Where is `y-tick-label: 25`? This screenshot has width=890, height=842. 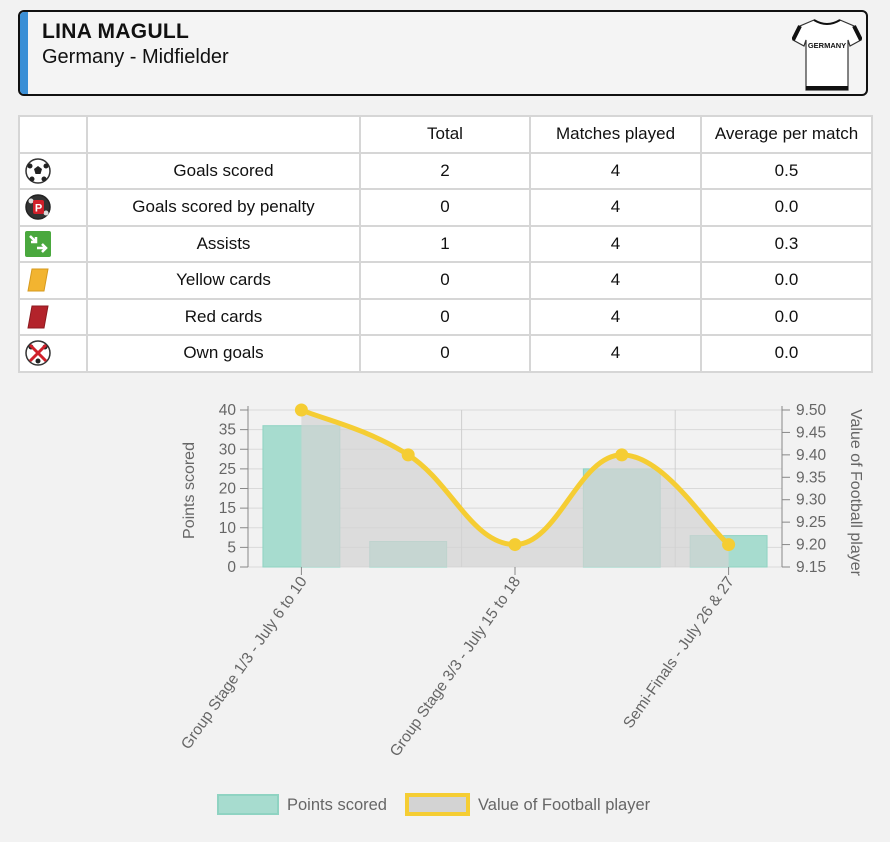 y-tick-label: 25 is located at coordinates (227, 469).